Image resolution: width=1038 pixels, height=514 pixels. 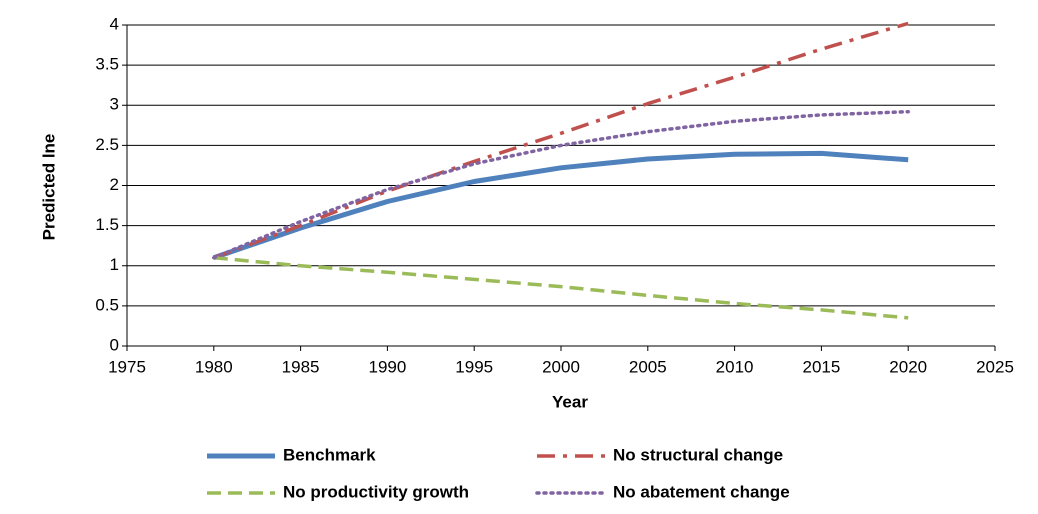 I want to click on y-tick-label: 1, so click(x=114, y=264).